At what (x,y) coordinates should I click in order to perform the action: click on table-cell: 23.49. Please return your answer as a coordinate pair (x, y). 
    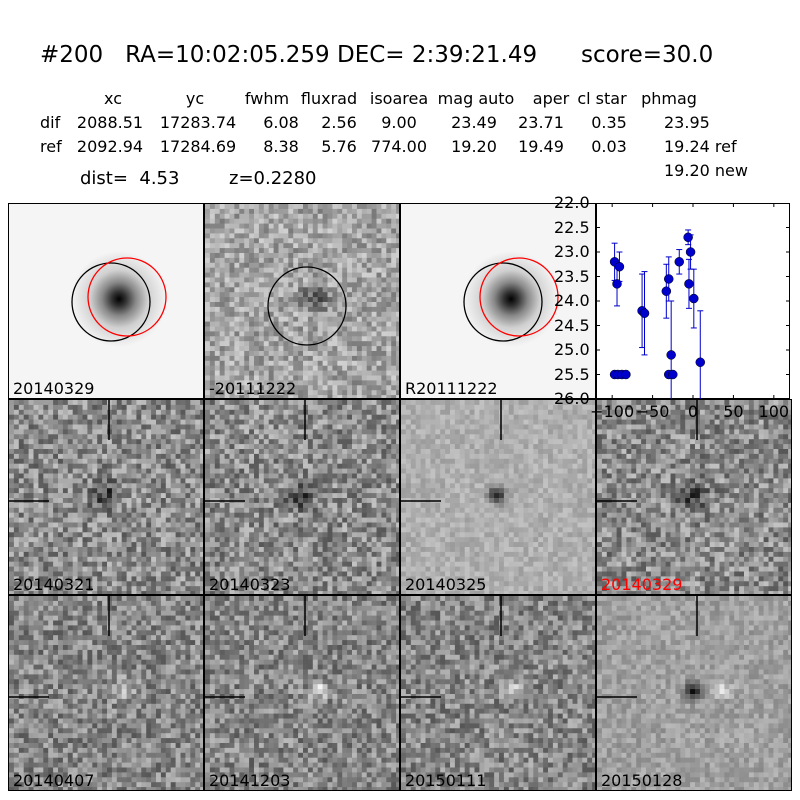
    Looking at the image, I should click on (474, 122).